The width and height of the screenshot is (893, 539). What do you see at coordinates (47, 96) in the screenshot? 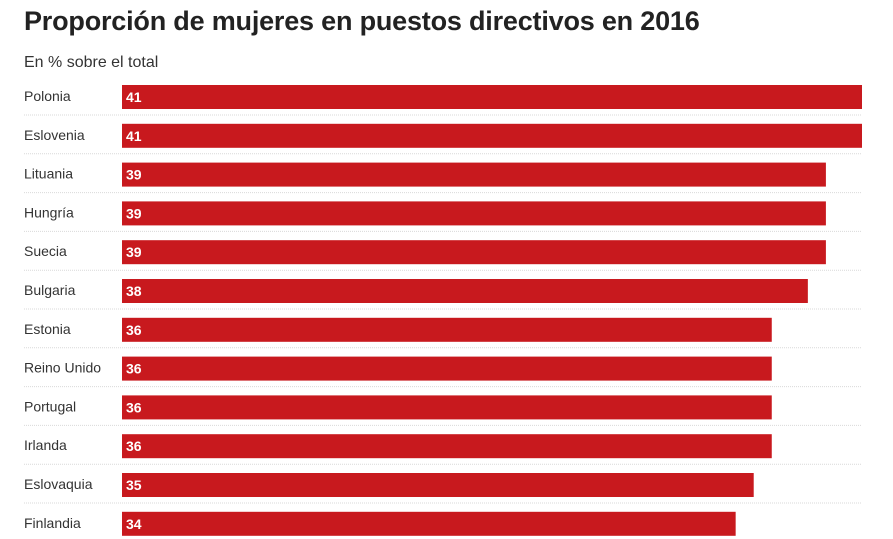
I see `category-label: Polonia` at bounding box center [47, 96].